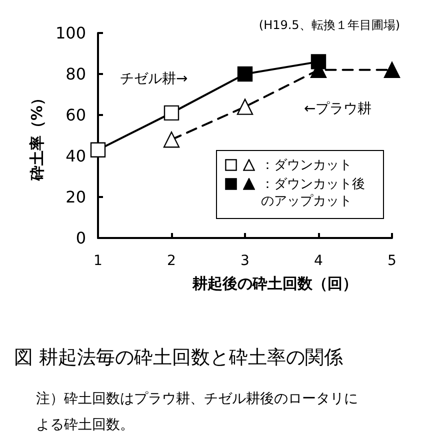  Describe the element at coordinates (275, 283) in the screenshot. I see `x-axis-title: 耕起後の砕土回数（回）` at that location.